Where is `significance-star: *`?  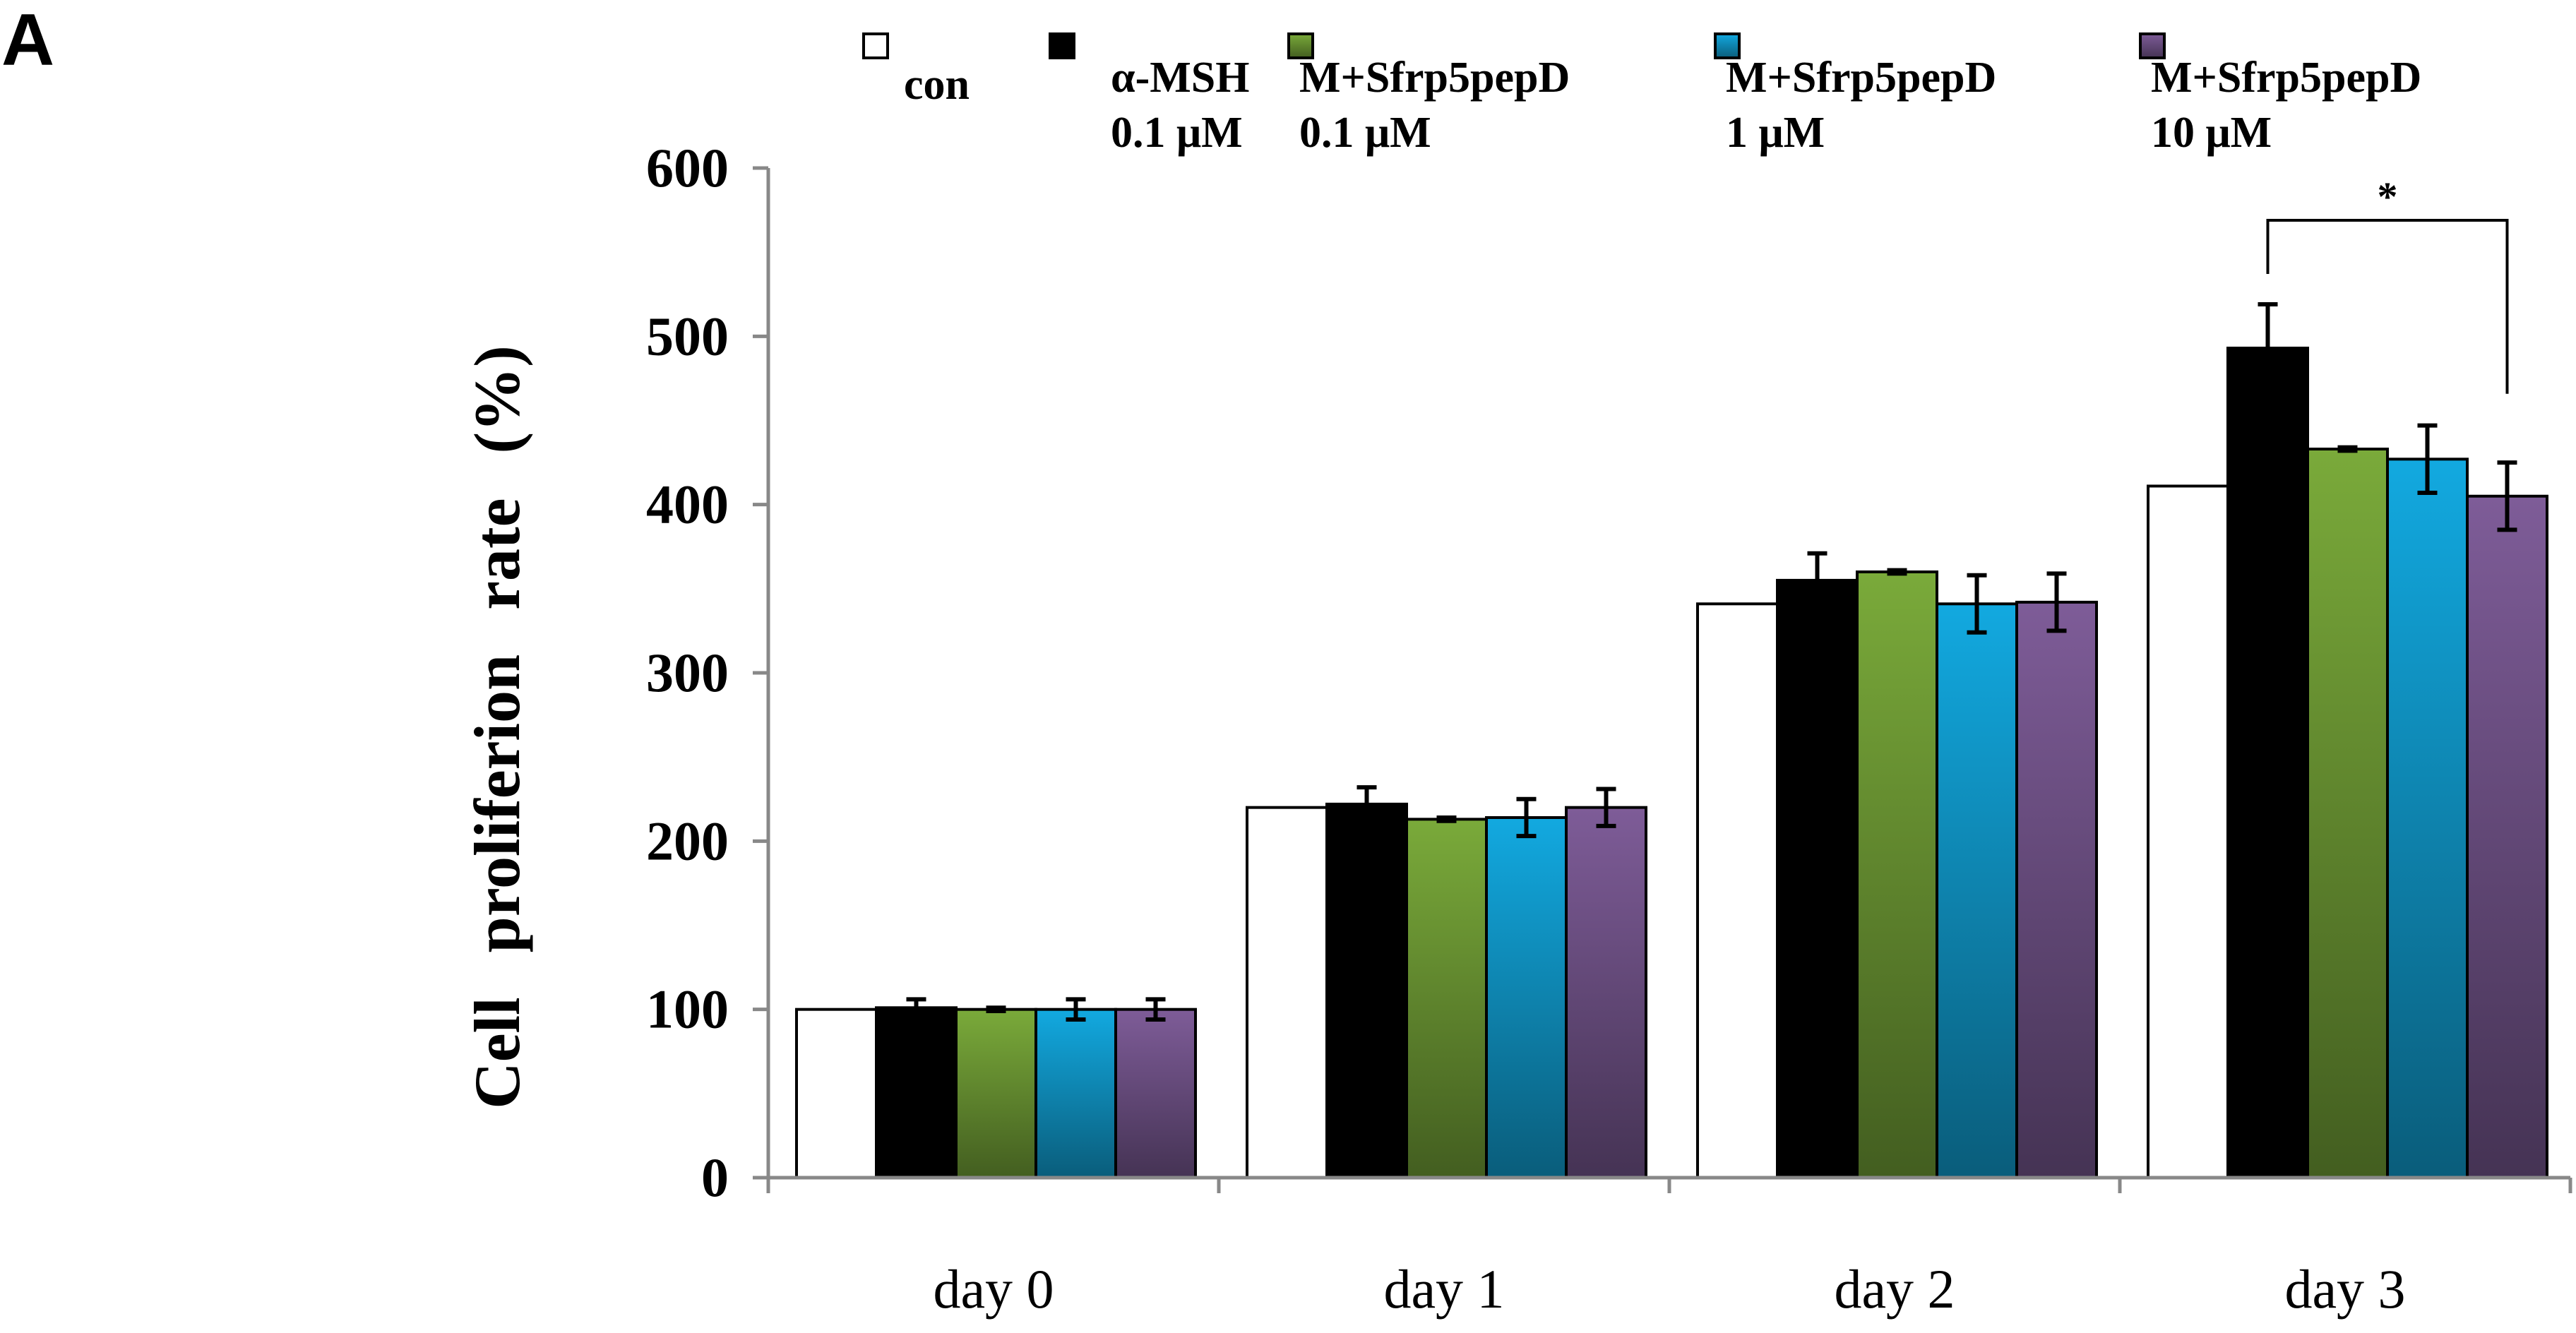
significance-star: * is located at coordinates (2388, 197).